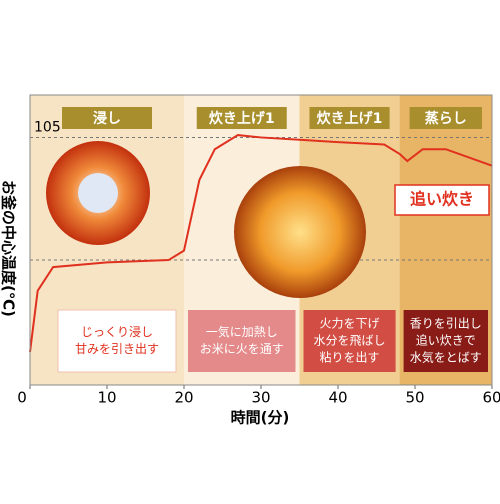  Describe the element at coordinates (350, 324) in the screenshot. I see `description-text: 火力を下げ` at that location.